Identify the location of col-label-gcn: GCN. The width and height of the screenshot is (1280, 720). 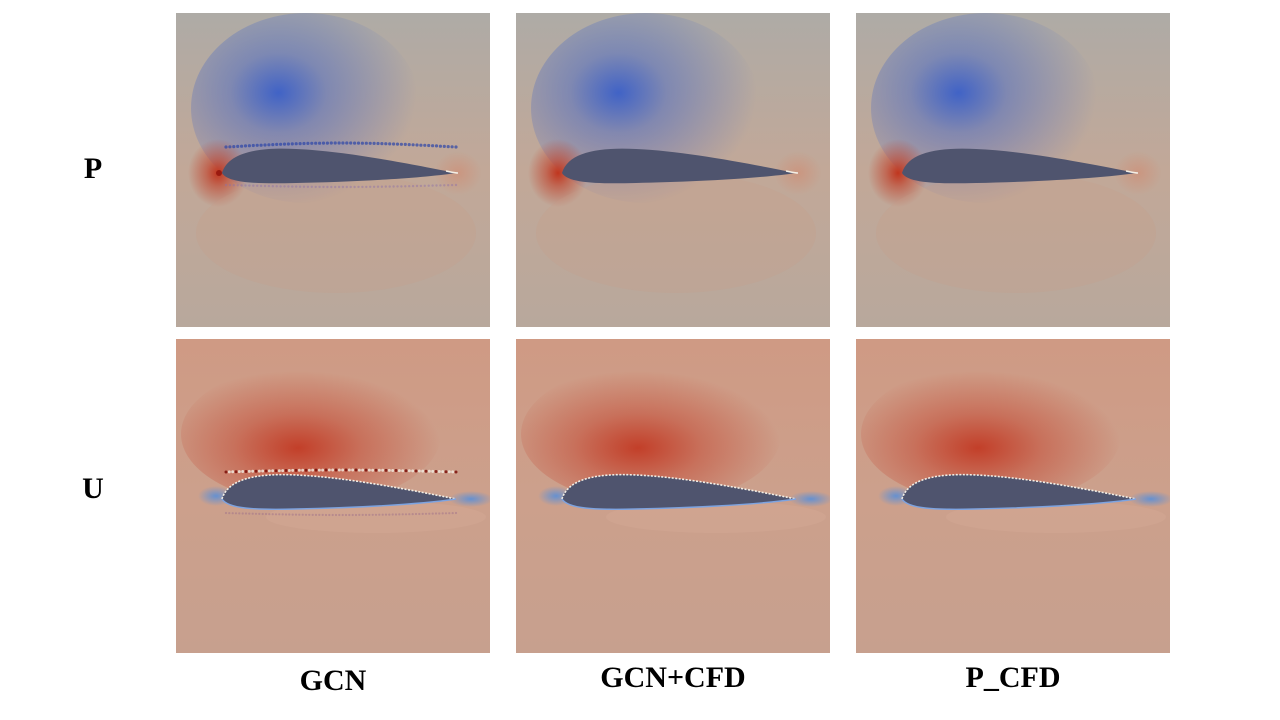
(333, 680).